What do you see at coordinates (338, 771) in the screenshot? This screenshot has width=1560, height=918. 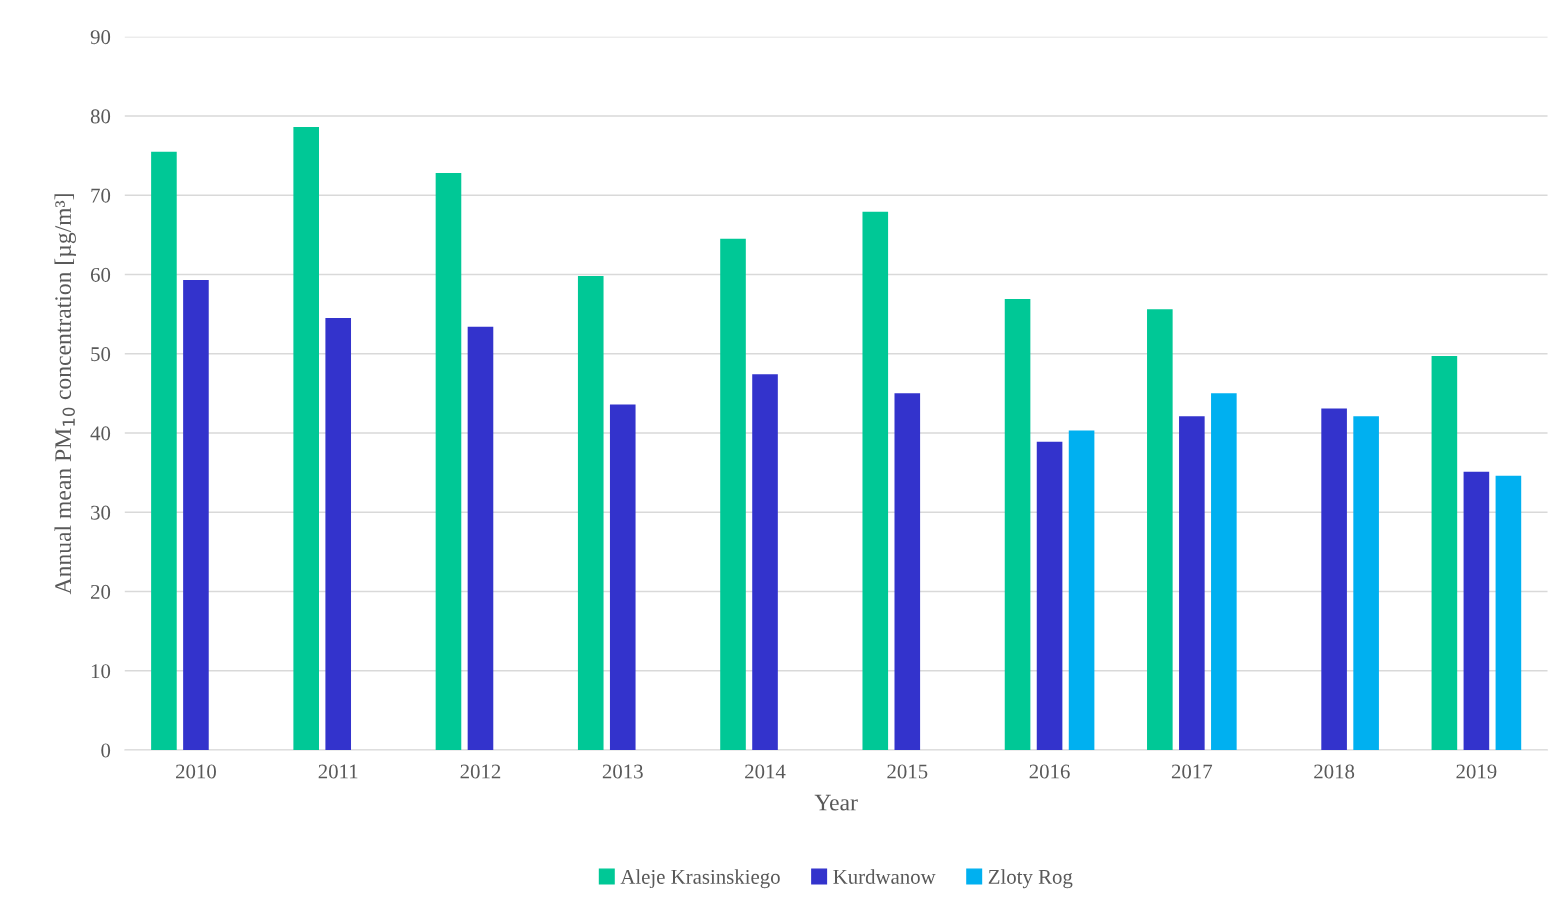 I see `x-tick-label: 2011` at bounding box center [338, 771].